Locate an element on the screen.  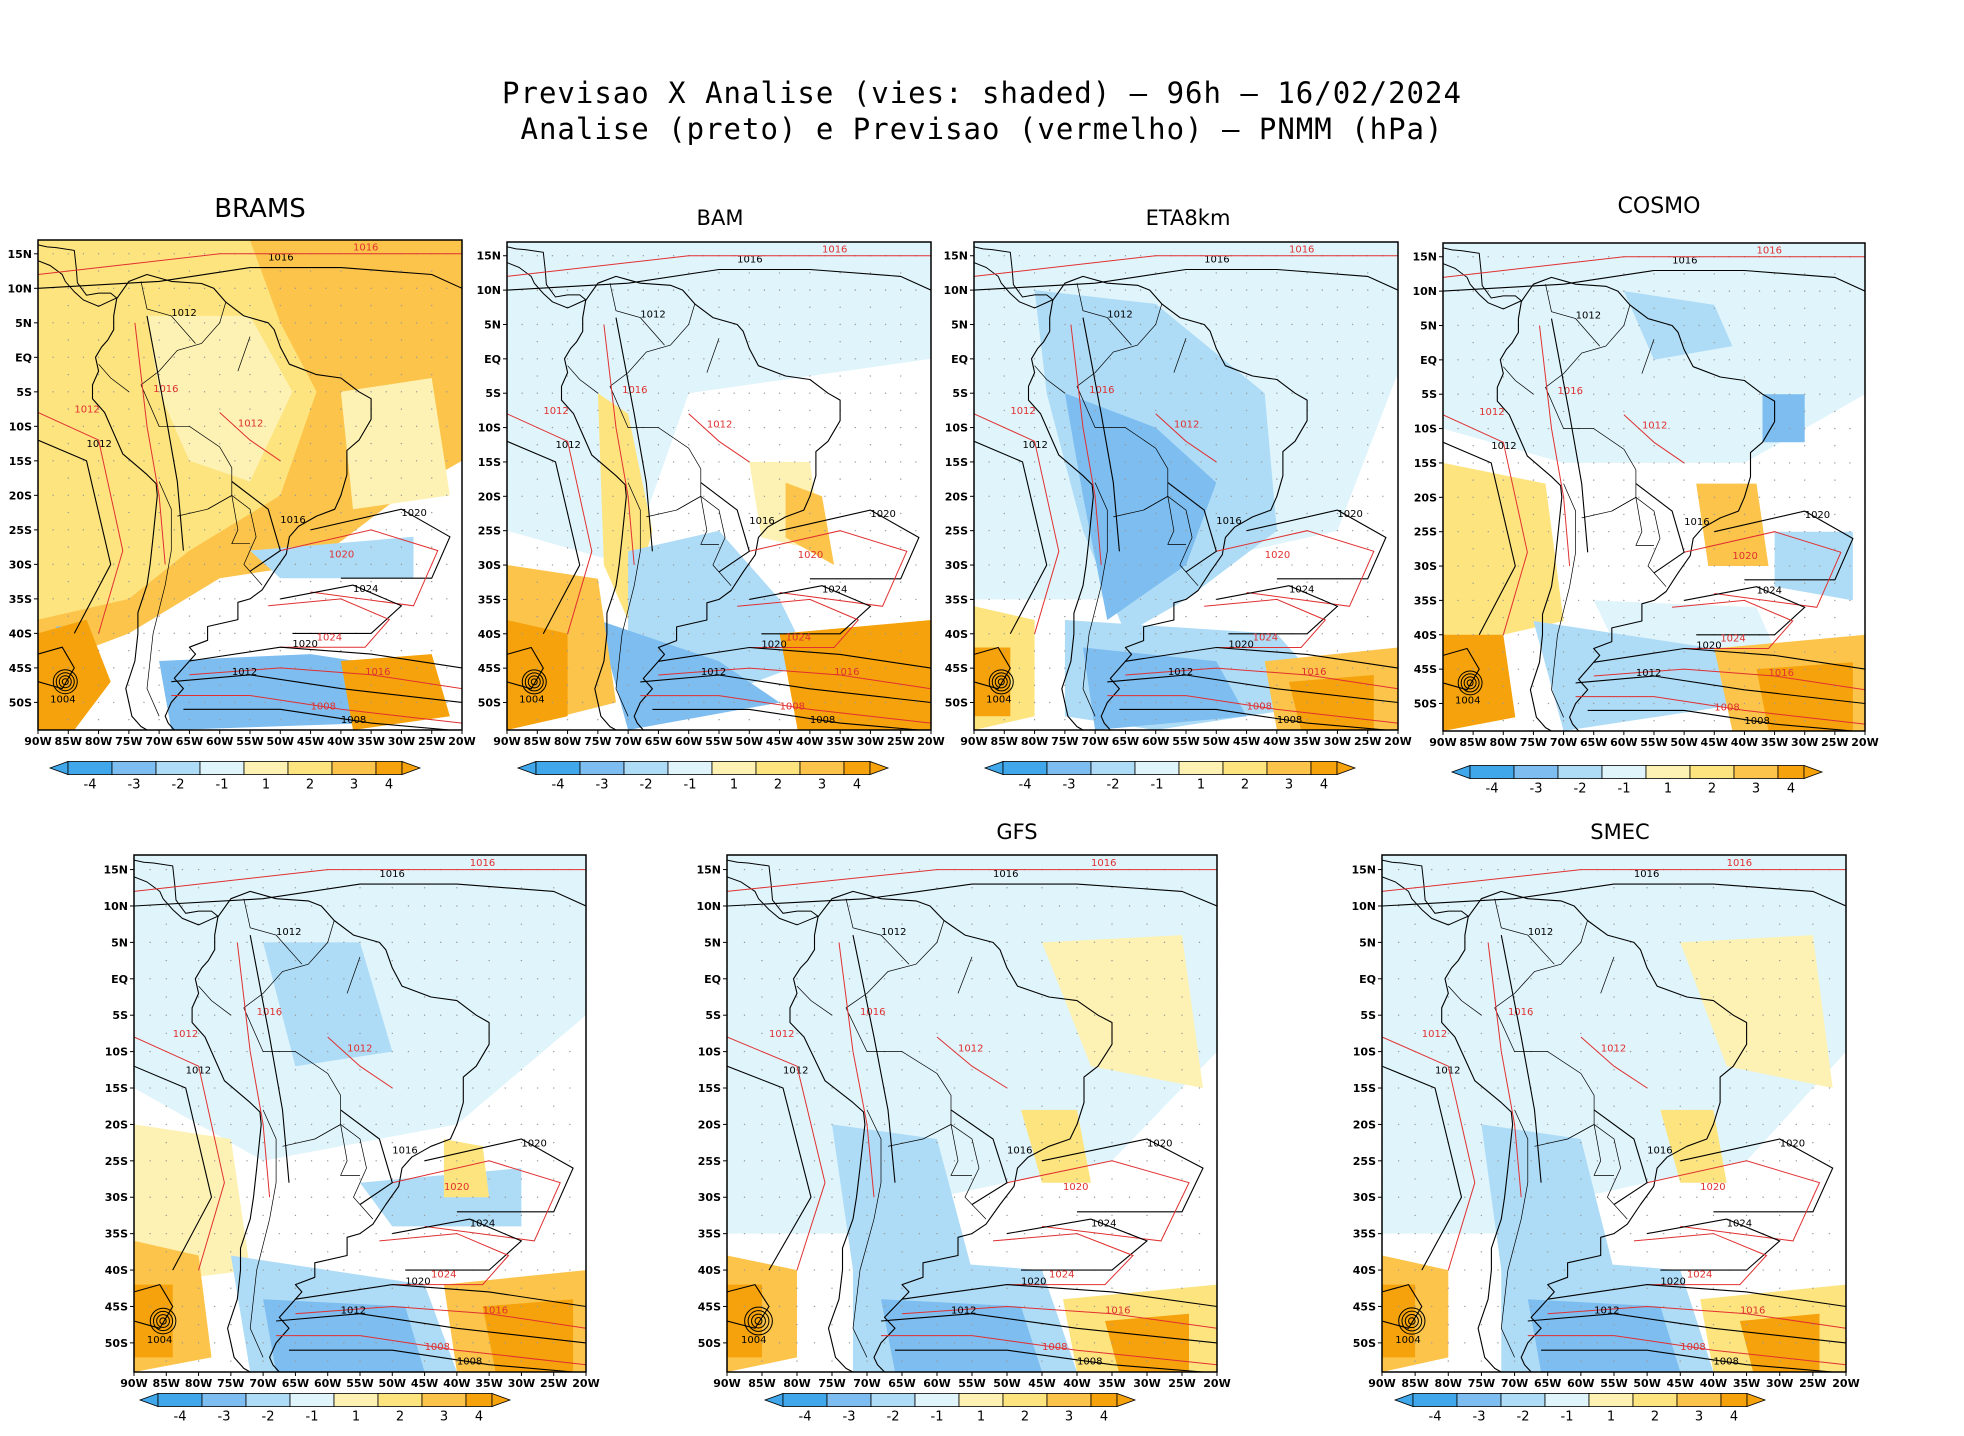
colorbar-label: -4 is located at coordinates (90, 785).